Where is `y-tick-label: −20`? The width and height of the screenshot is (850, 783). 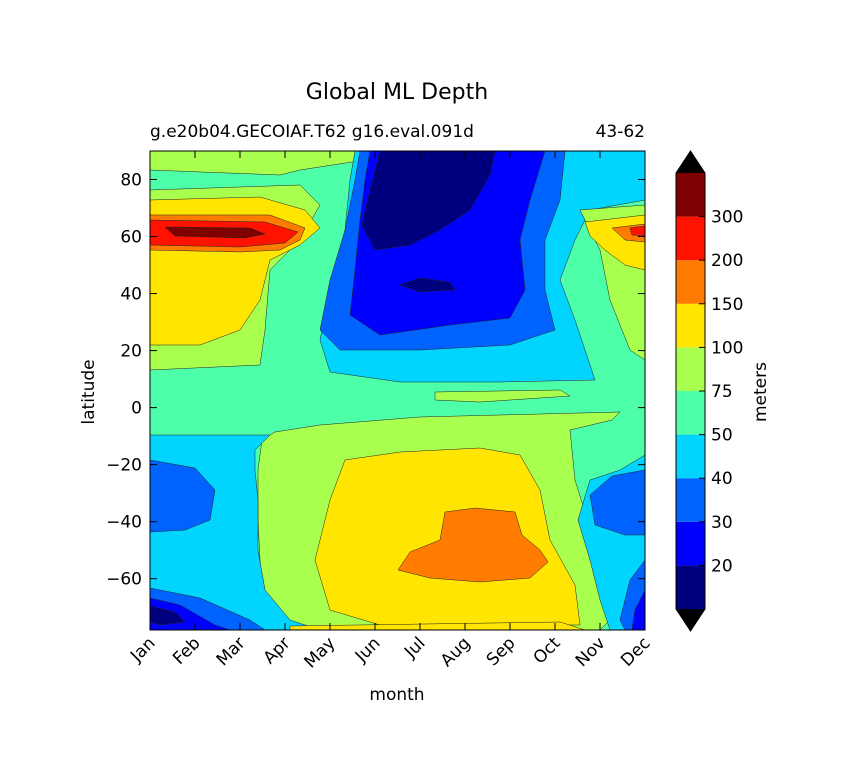
y-tick-label: −20 is located at coordinates (124, 466).